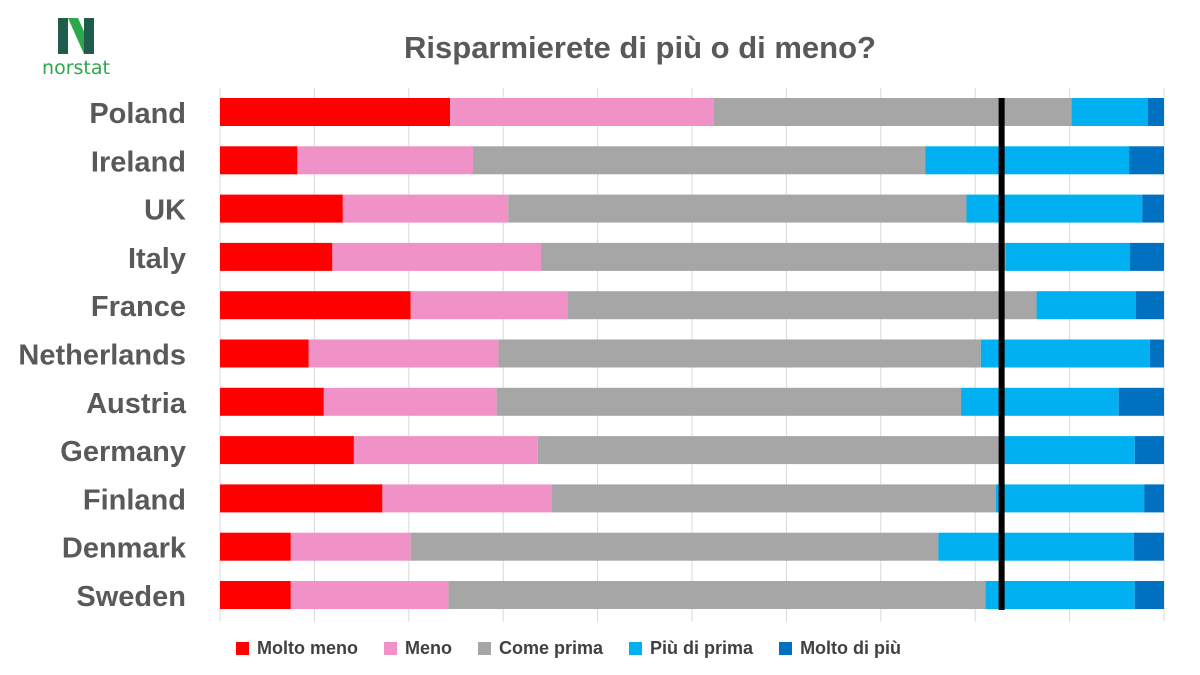 The width and height of the screenshot is (1200, 675). I want to click on category-label: Germany, so click(123, 452).